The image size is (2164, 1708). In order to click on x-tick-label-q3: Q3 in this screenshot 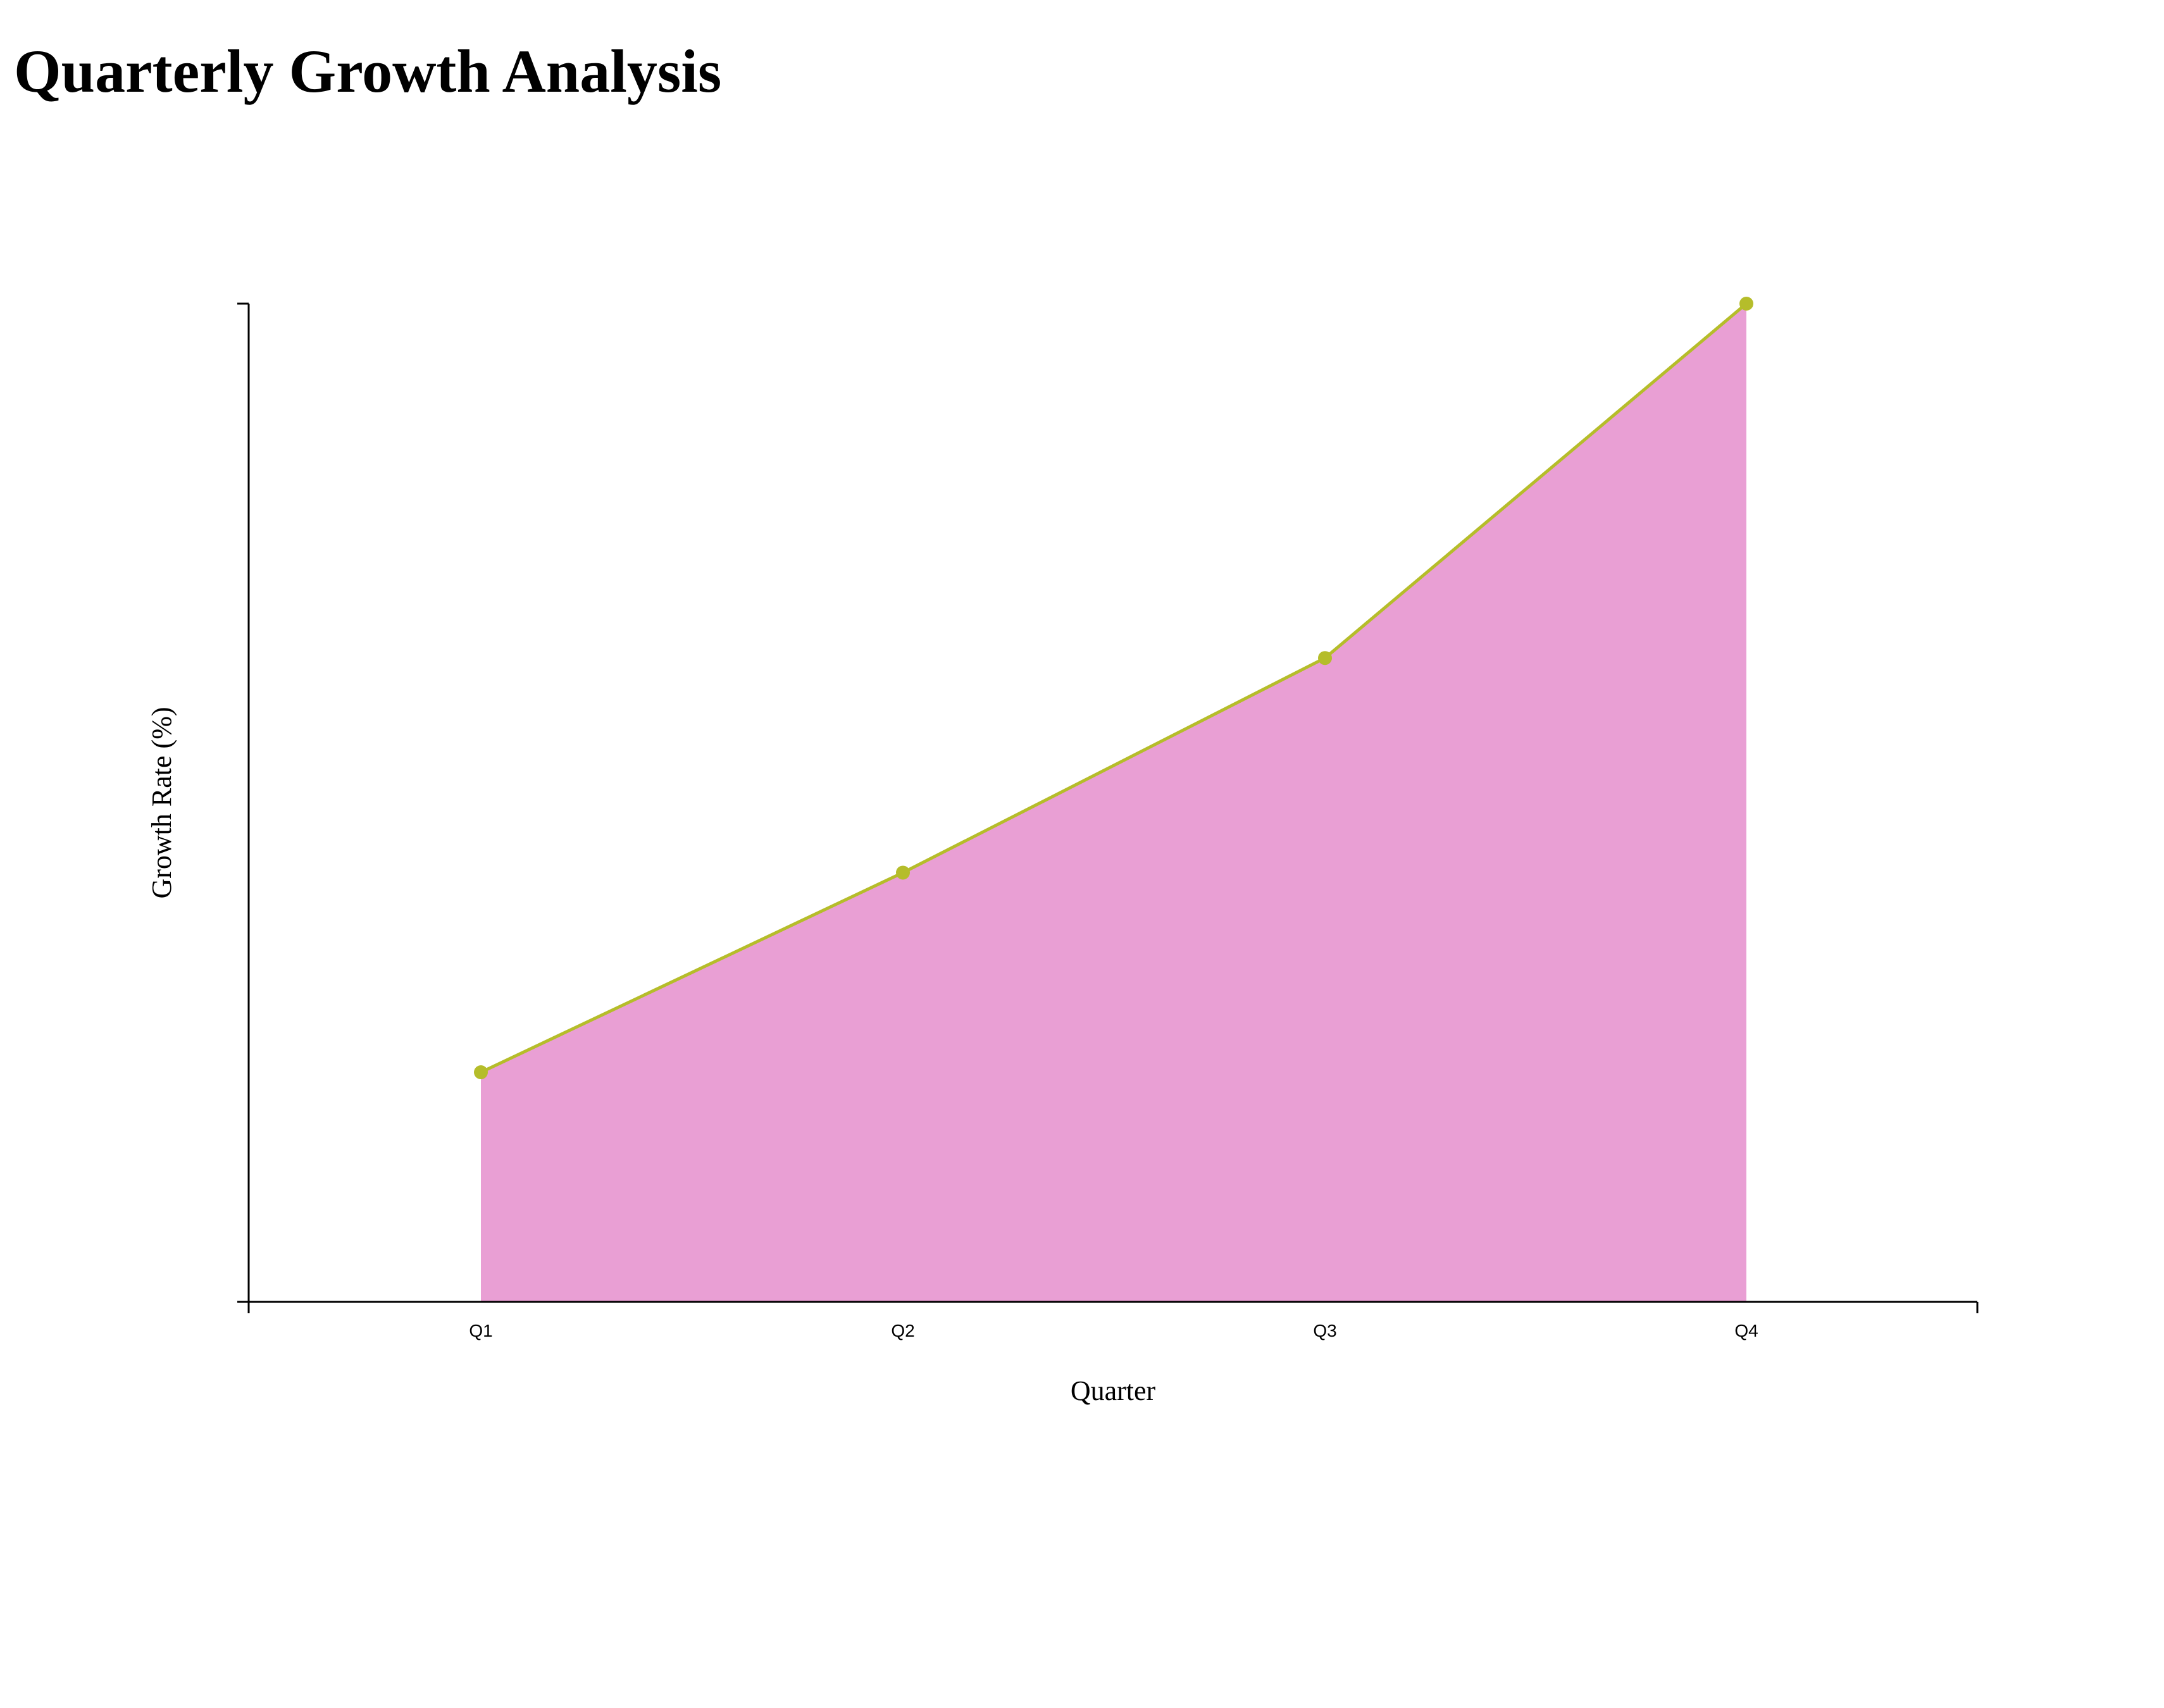, I will do `click(1324, 1330)`.